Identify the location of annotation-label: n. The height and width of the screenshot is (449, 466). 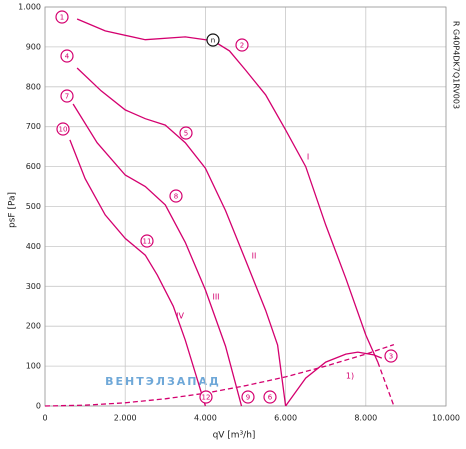
(213, 41).